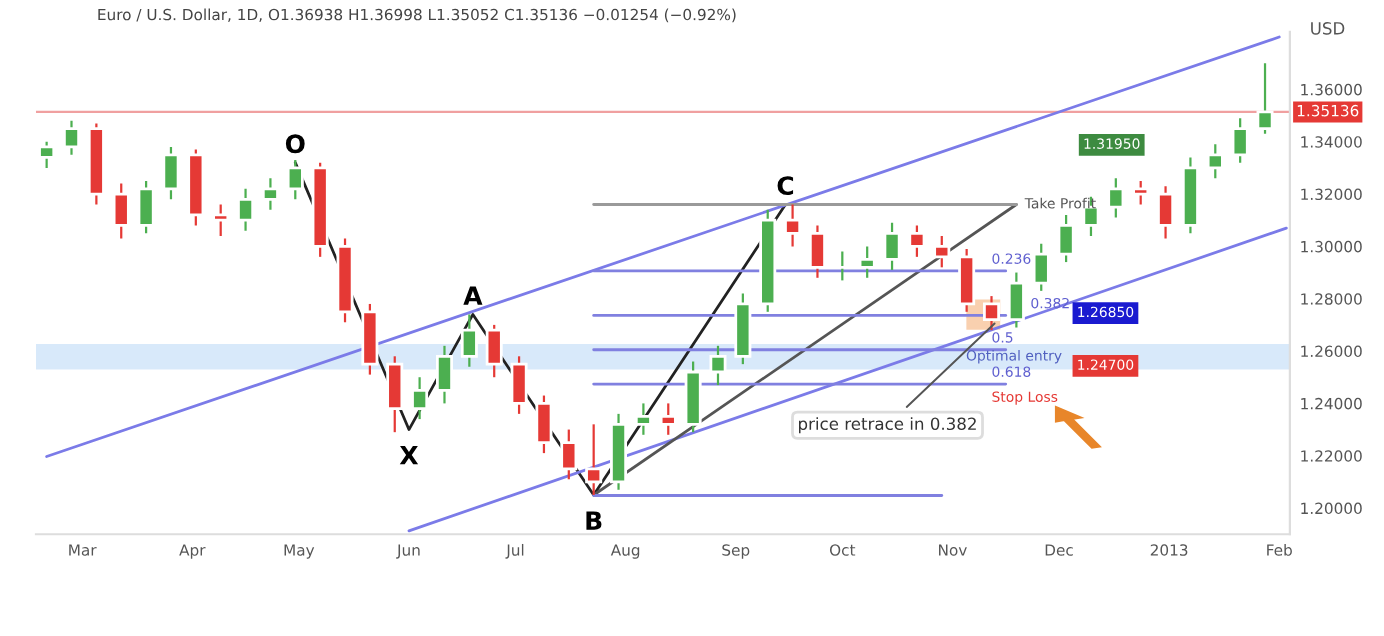  What do you see at coordinates (295, 144) in the screenshot?
I see `annotation: O` at bounding box center [295, 144].